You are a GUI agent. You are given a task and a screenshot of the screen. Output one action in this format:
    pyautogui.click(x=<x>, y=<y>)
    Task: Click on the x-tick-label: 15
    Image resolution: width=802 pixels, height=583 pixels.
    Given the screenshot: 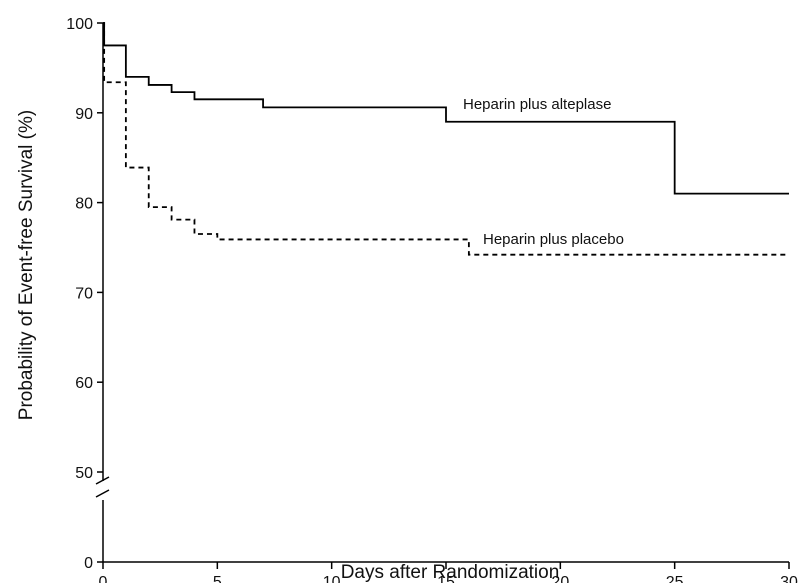 What is the action you would take?
    pyautogui.click(x=446, y=578)
    